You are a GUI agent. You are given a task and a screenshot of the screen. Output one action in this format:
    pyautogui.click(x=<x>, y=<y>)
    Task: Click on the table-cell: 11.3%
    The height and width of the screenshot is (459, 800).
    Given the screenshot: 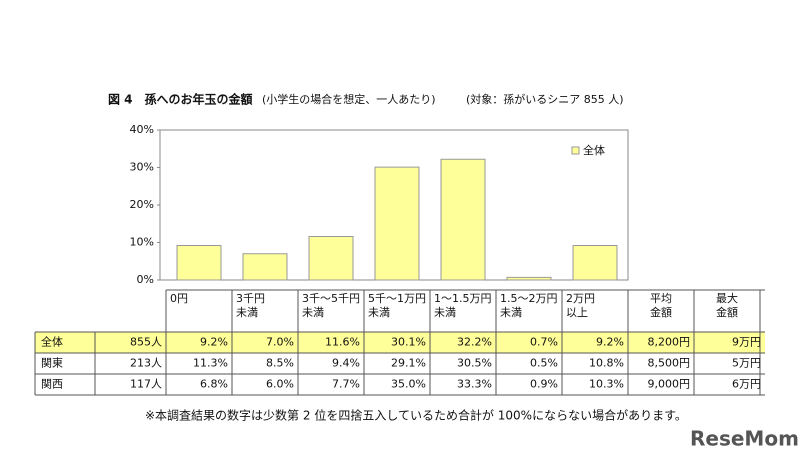 What is the action you would take?
    pyautogui.click(x=210, y=363)
    